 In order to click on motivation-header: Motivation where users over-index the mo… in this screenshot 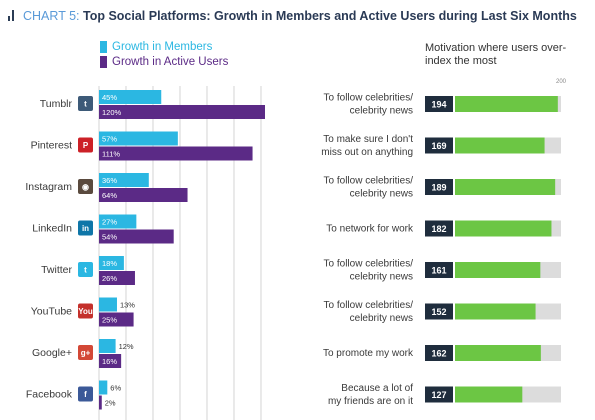, I will do `click(496, 54)`.